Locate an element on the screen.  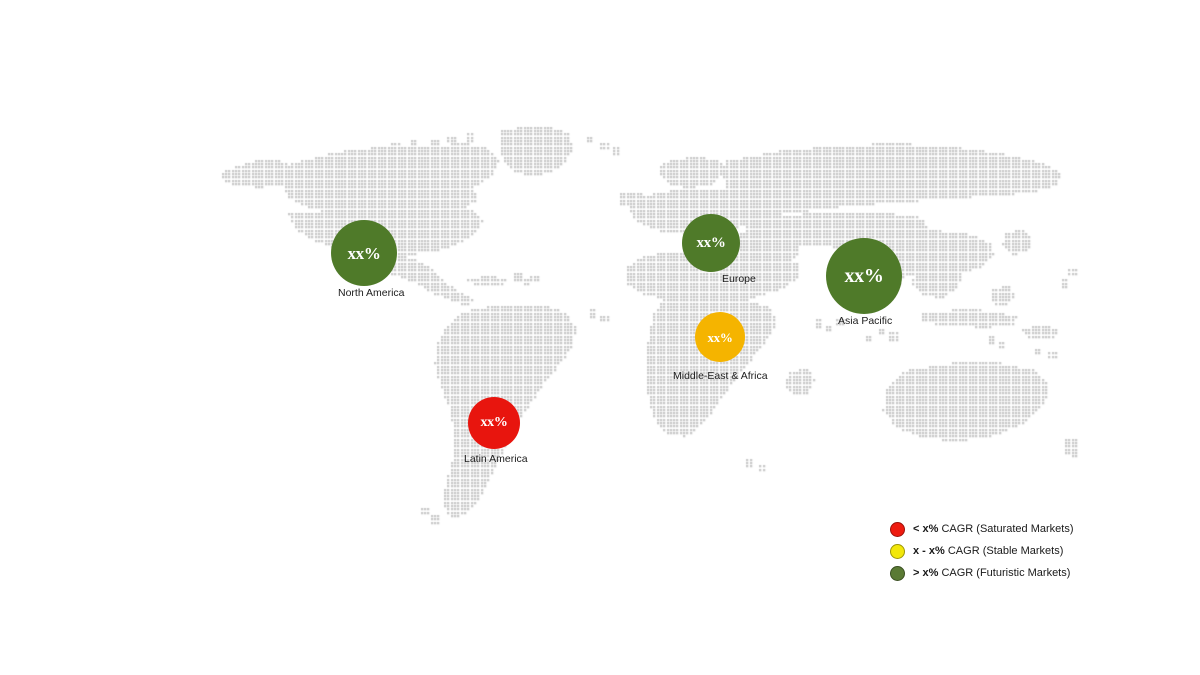
region-label-asia-pacific: Asia Pacific is located at coordinates (865, 321).